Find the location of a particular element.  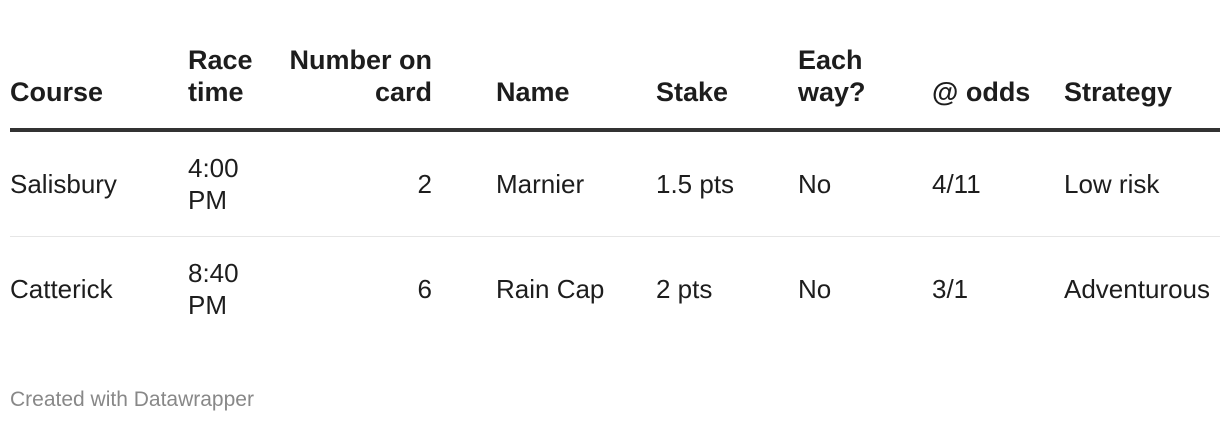

header-strategy: Strategy is located at coordinates (1142, 88).